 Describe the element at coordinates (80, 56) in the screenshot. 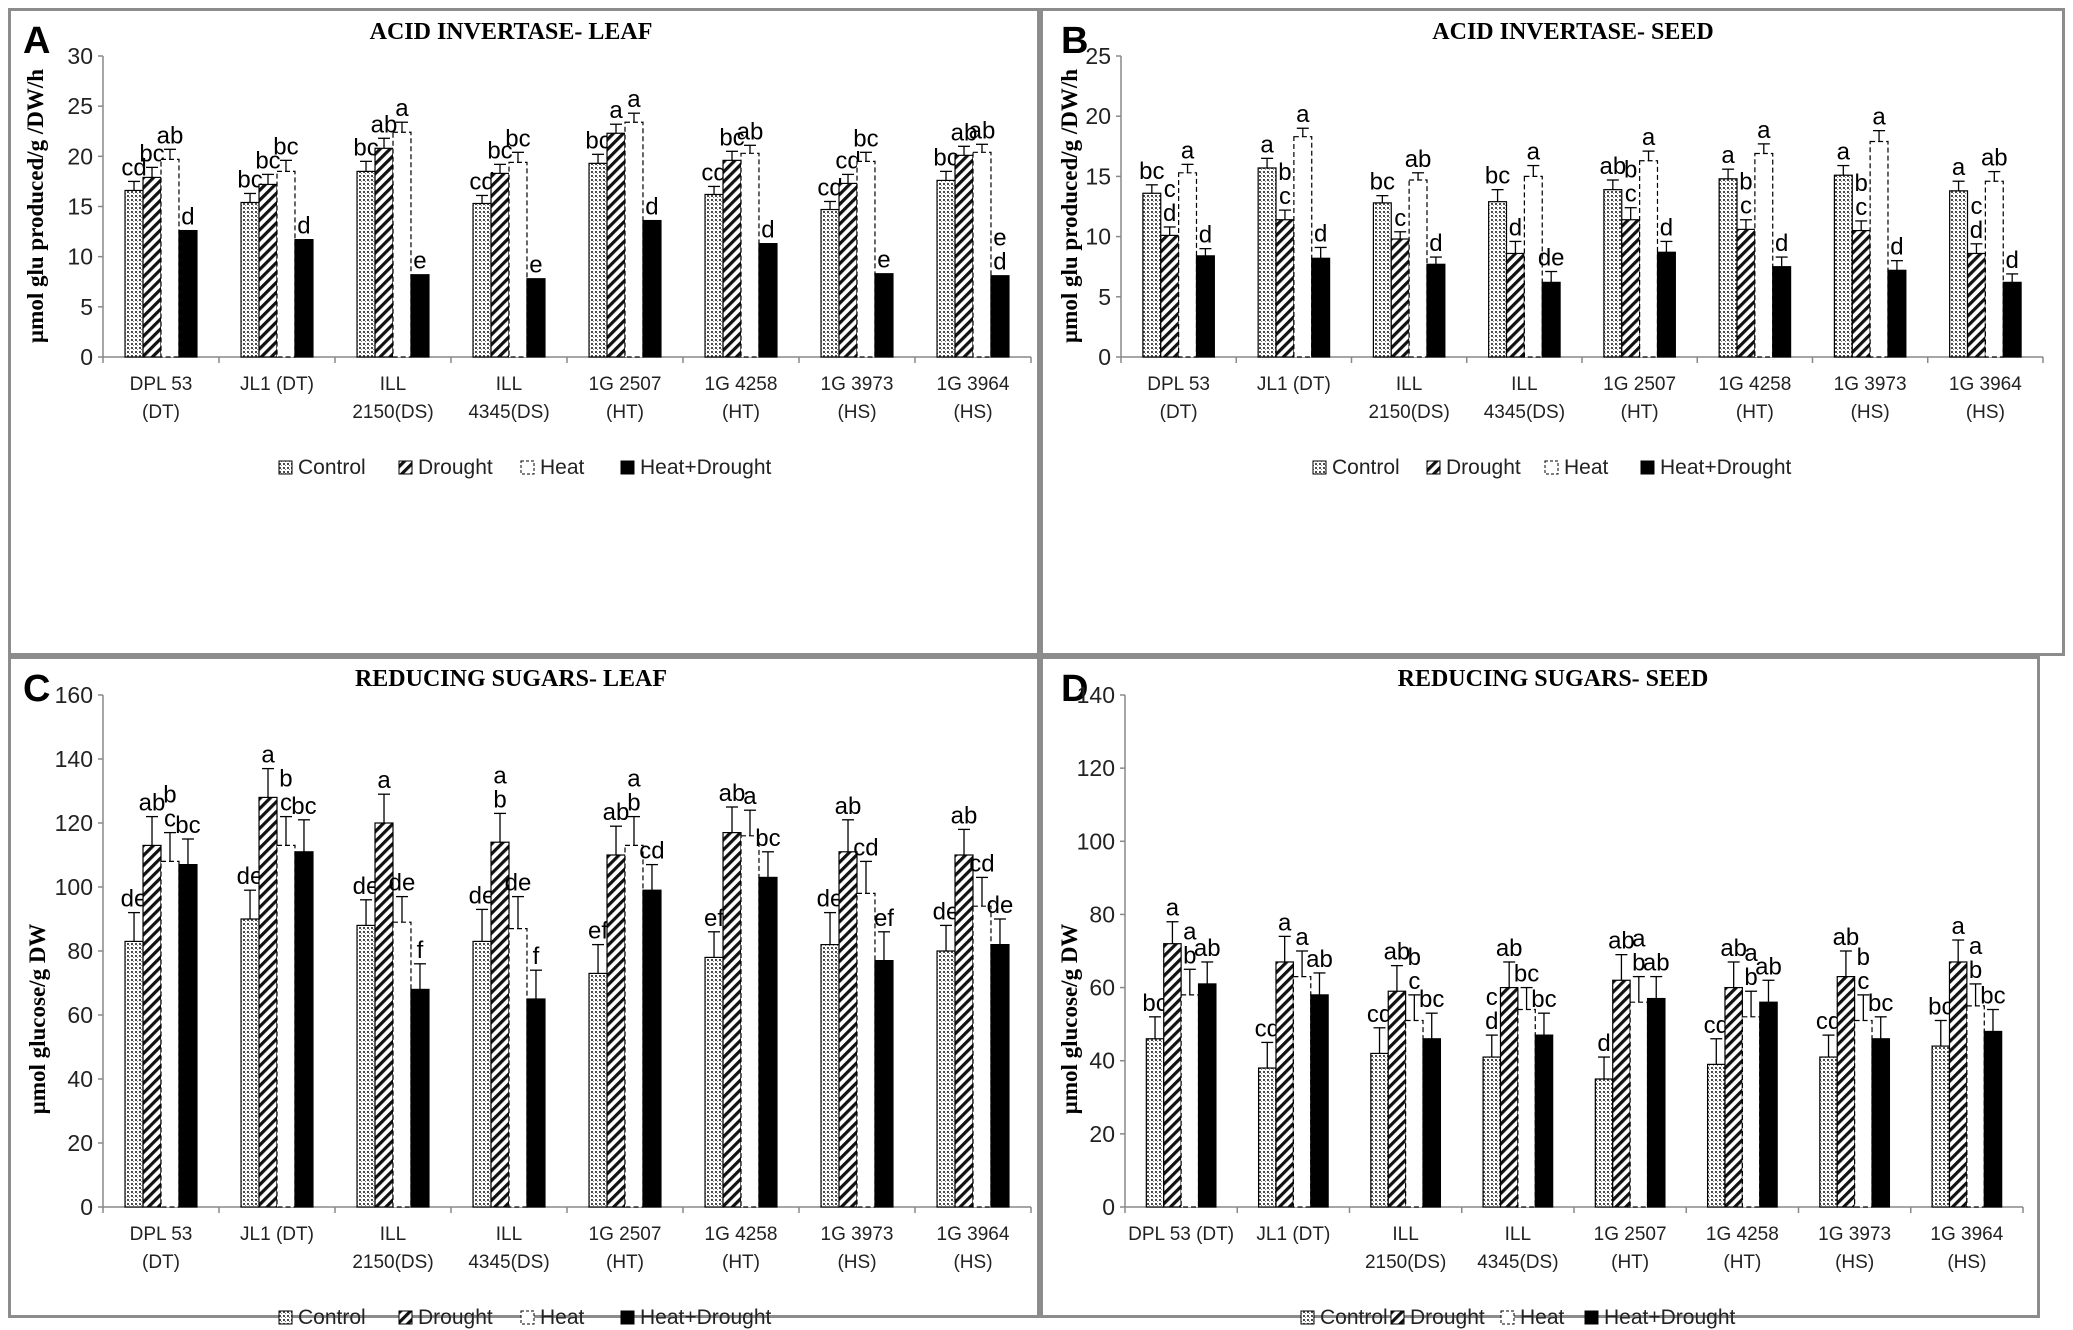

I see `y-tick-label: 30` at that location.